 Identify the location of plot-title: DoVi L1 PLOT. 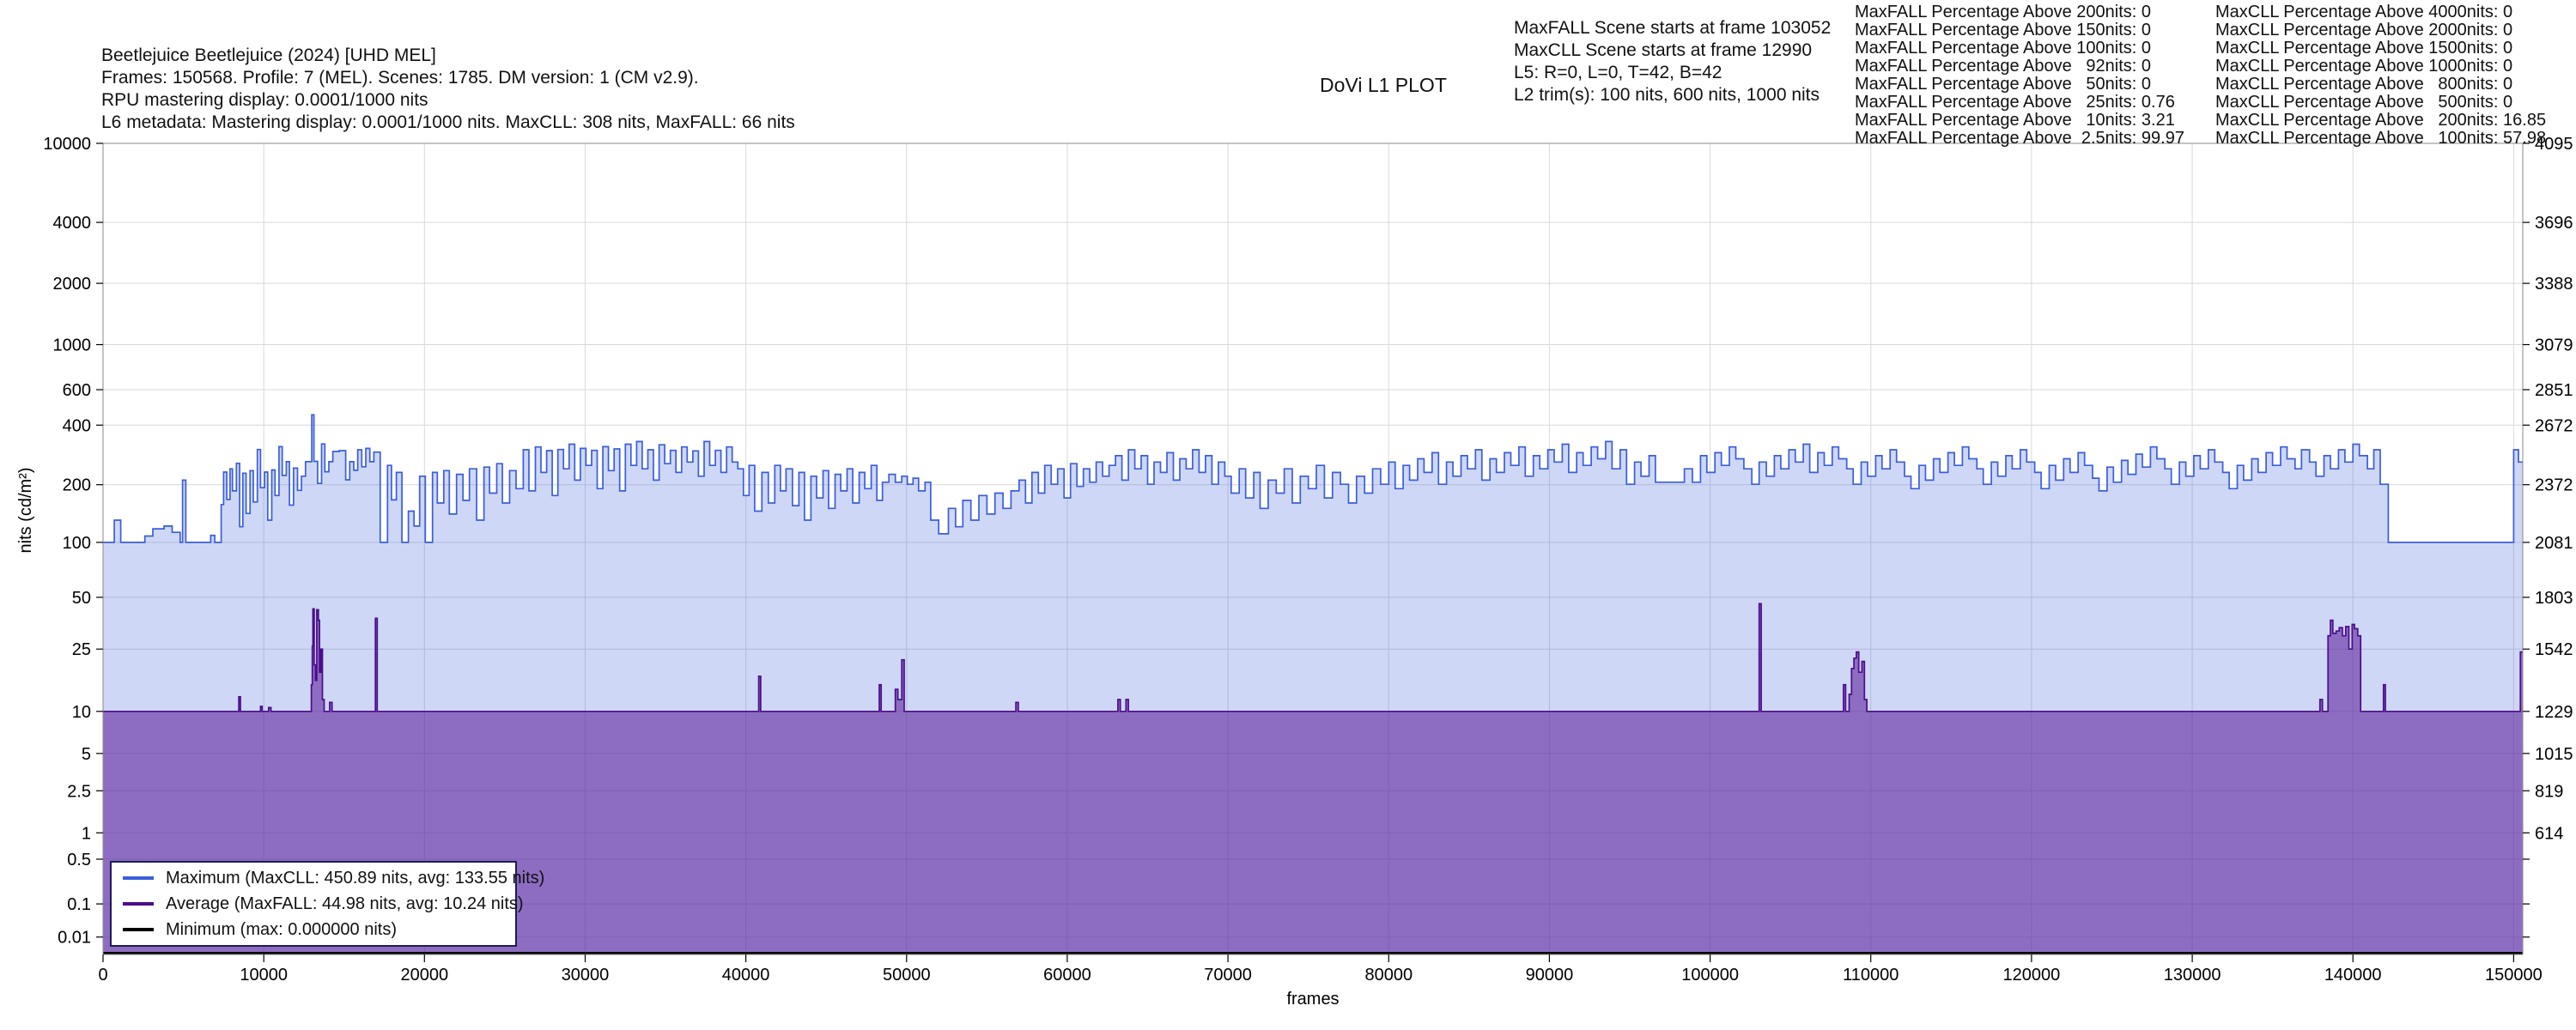
(1383, 85).